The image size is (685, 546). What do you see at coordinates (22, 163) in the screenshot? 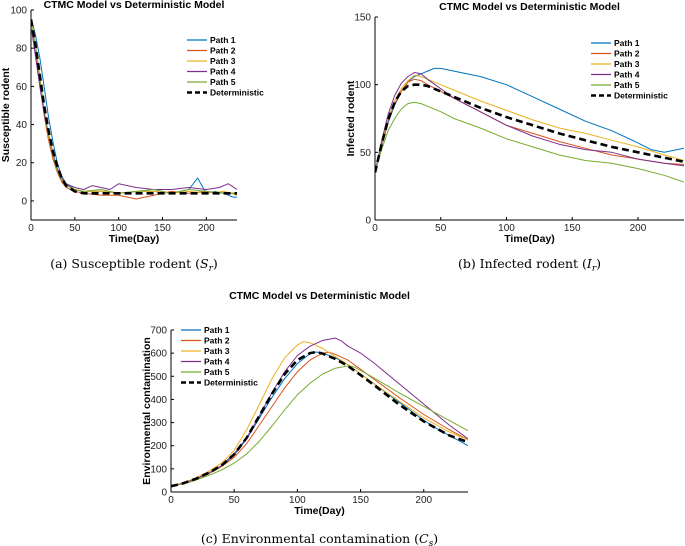
I see `y-tick-label: 20` at bounding box center [22, 163].